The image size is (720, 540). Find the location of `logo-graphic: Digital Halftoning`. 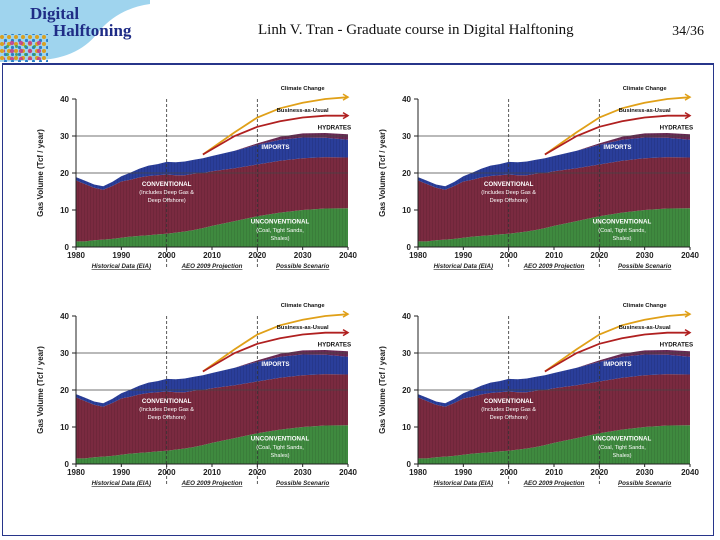

logo-graphic: Digital Halftoning is located at coordinates (75, 31).